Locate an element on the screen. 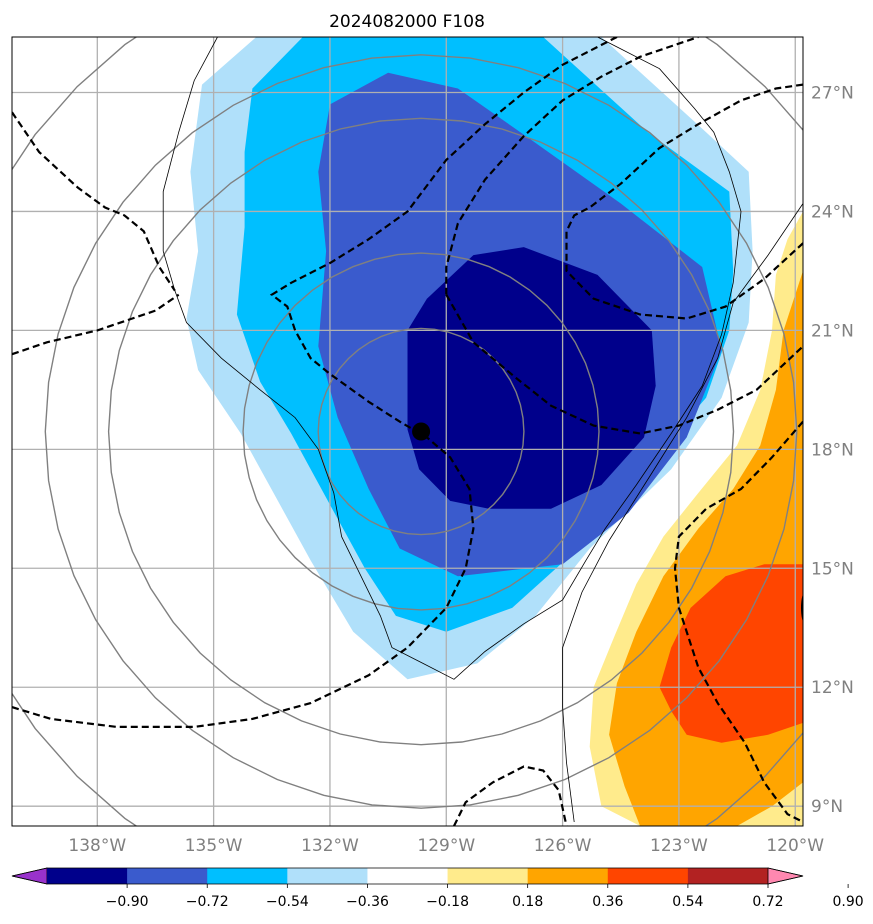  x-tick-label: 135°W is located at coordinates (214, 846).